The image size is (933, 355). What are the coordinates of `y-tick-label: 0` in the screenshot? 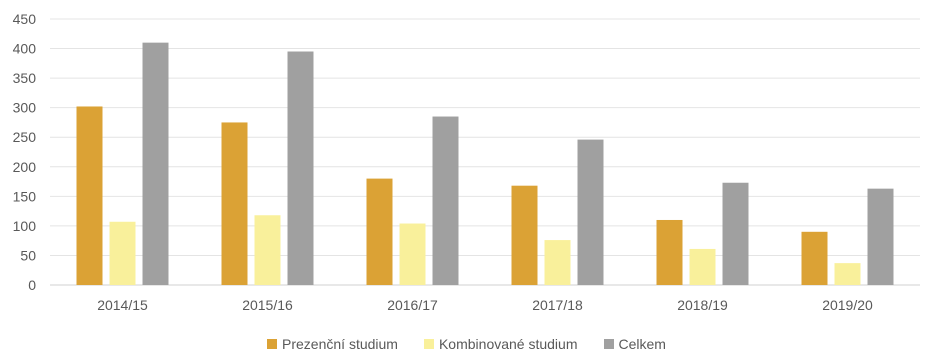 It's located at (32, 285).